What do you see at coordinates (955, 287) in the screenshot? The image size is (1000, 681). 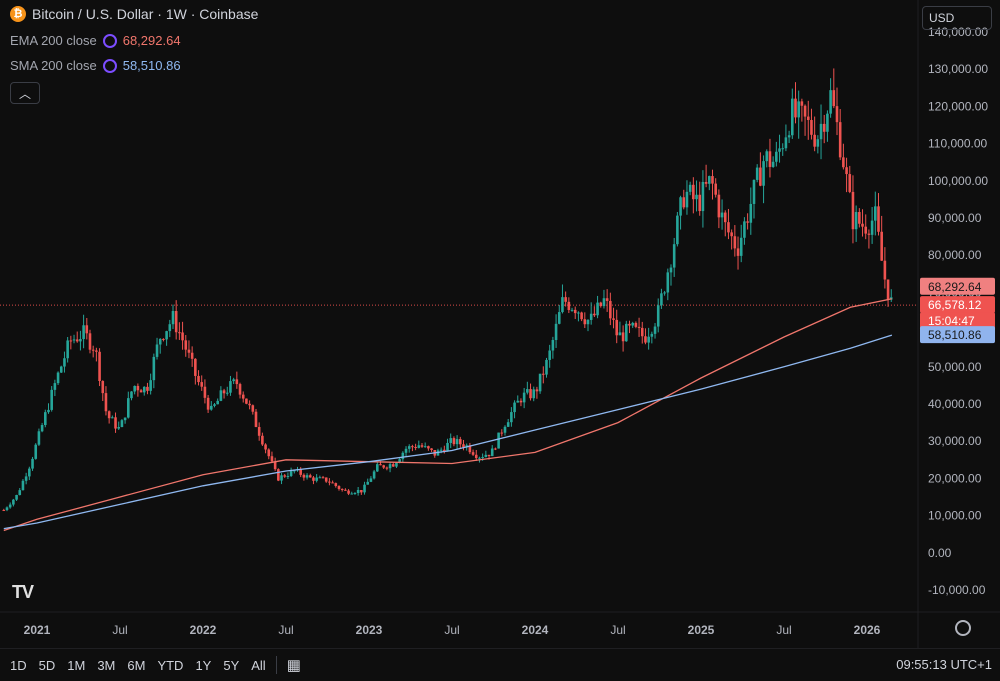 I see `ema-price-tag: 68,292.64` at bounding box center [955, 287].